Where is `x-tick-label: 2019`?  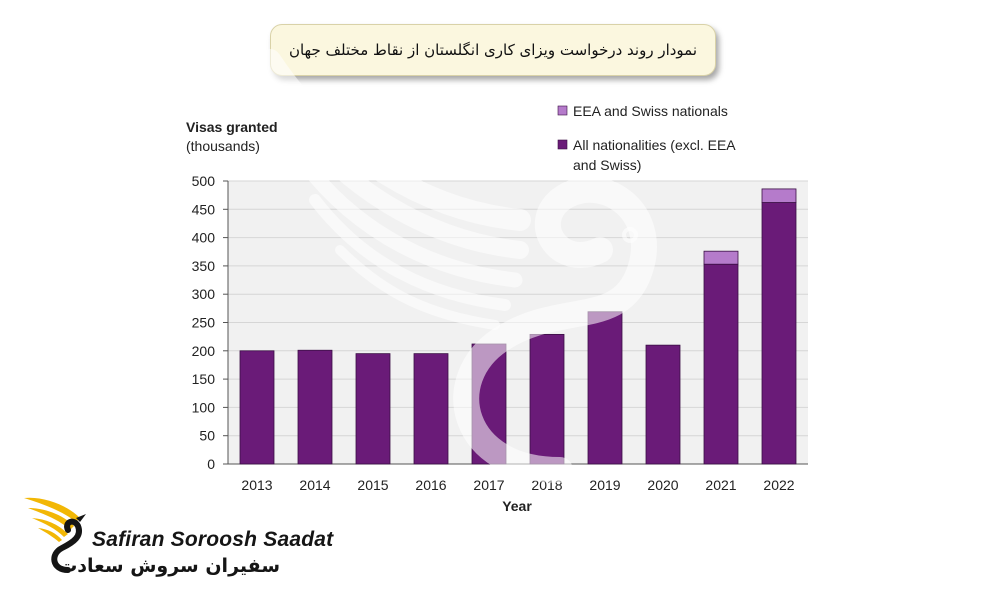 x-tick-label: 2019 is located at coordinates (604, 485).